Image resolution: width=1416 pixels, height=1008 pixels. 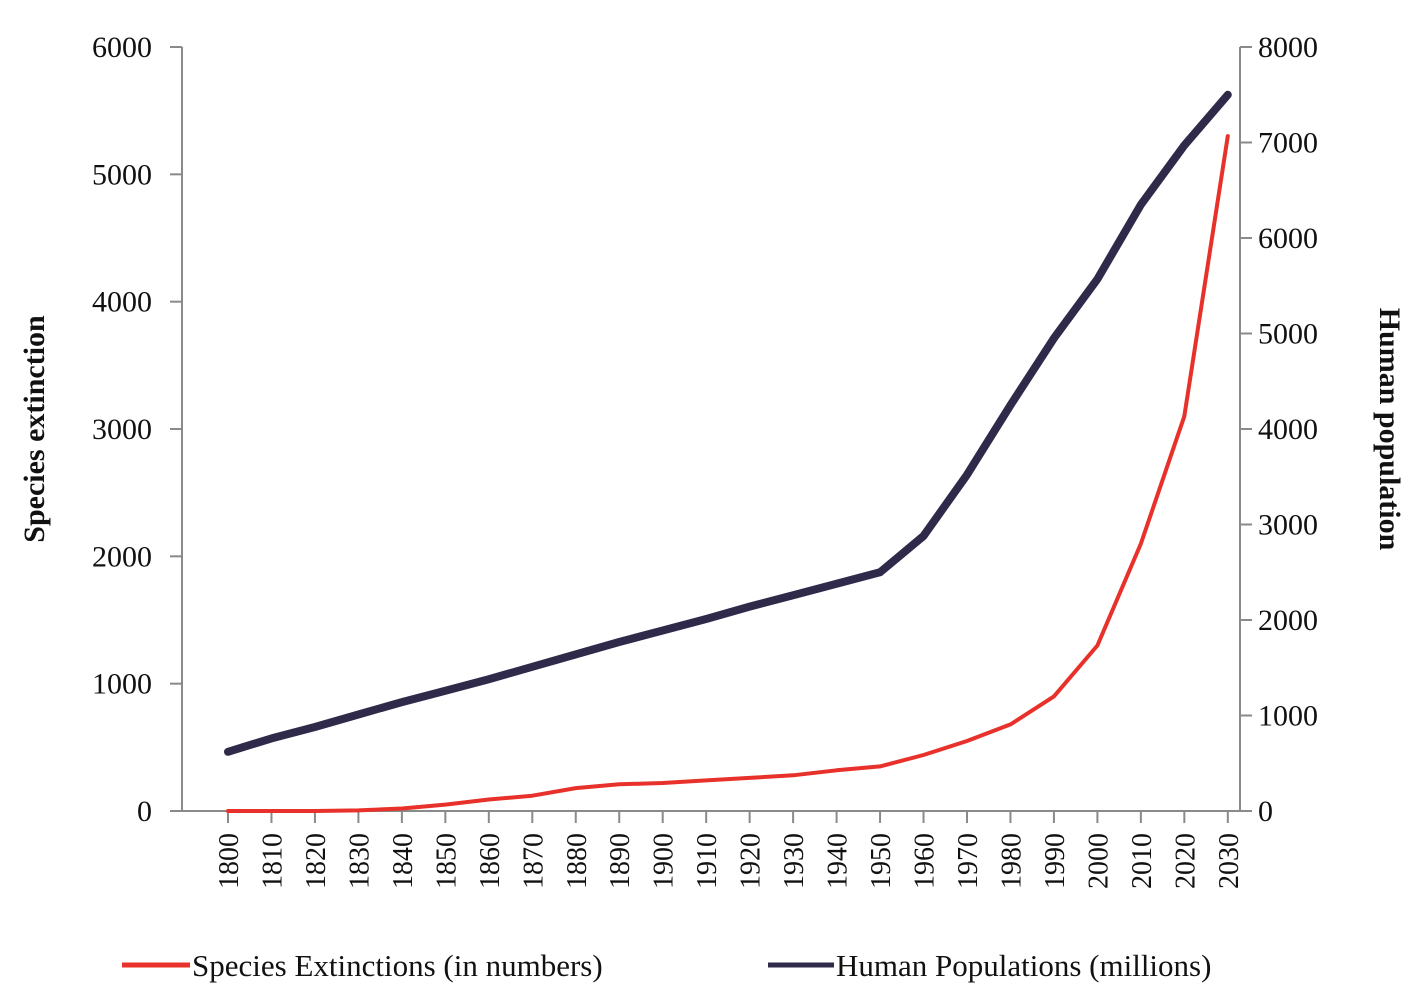 What do you see at coordinates (144, 811) in the screenshot?
I see `left-y-tick-label: 0` at bounding box center [144, 811].